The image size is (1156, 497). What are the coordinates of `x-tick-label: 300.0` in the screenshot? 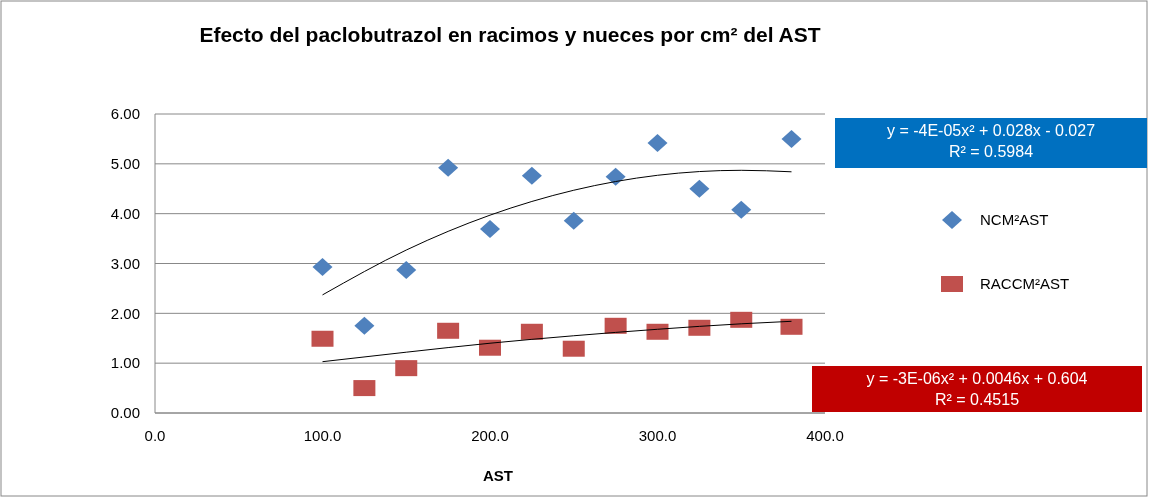 It's located at (657, 435).